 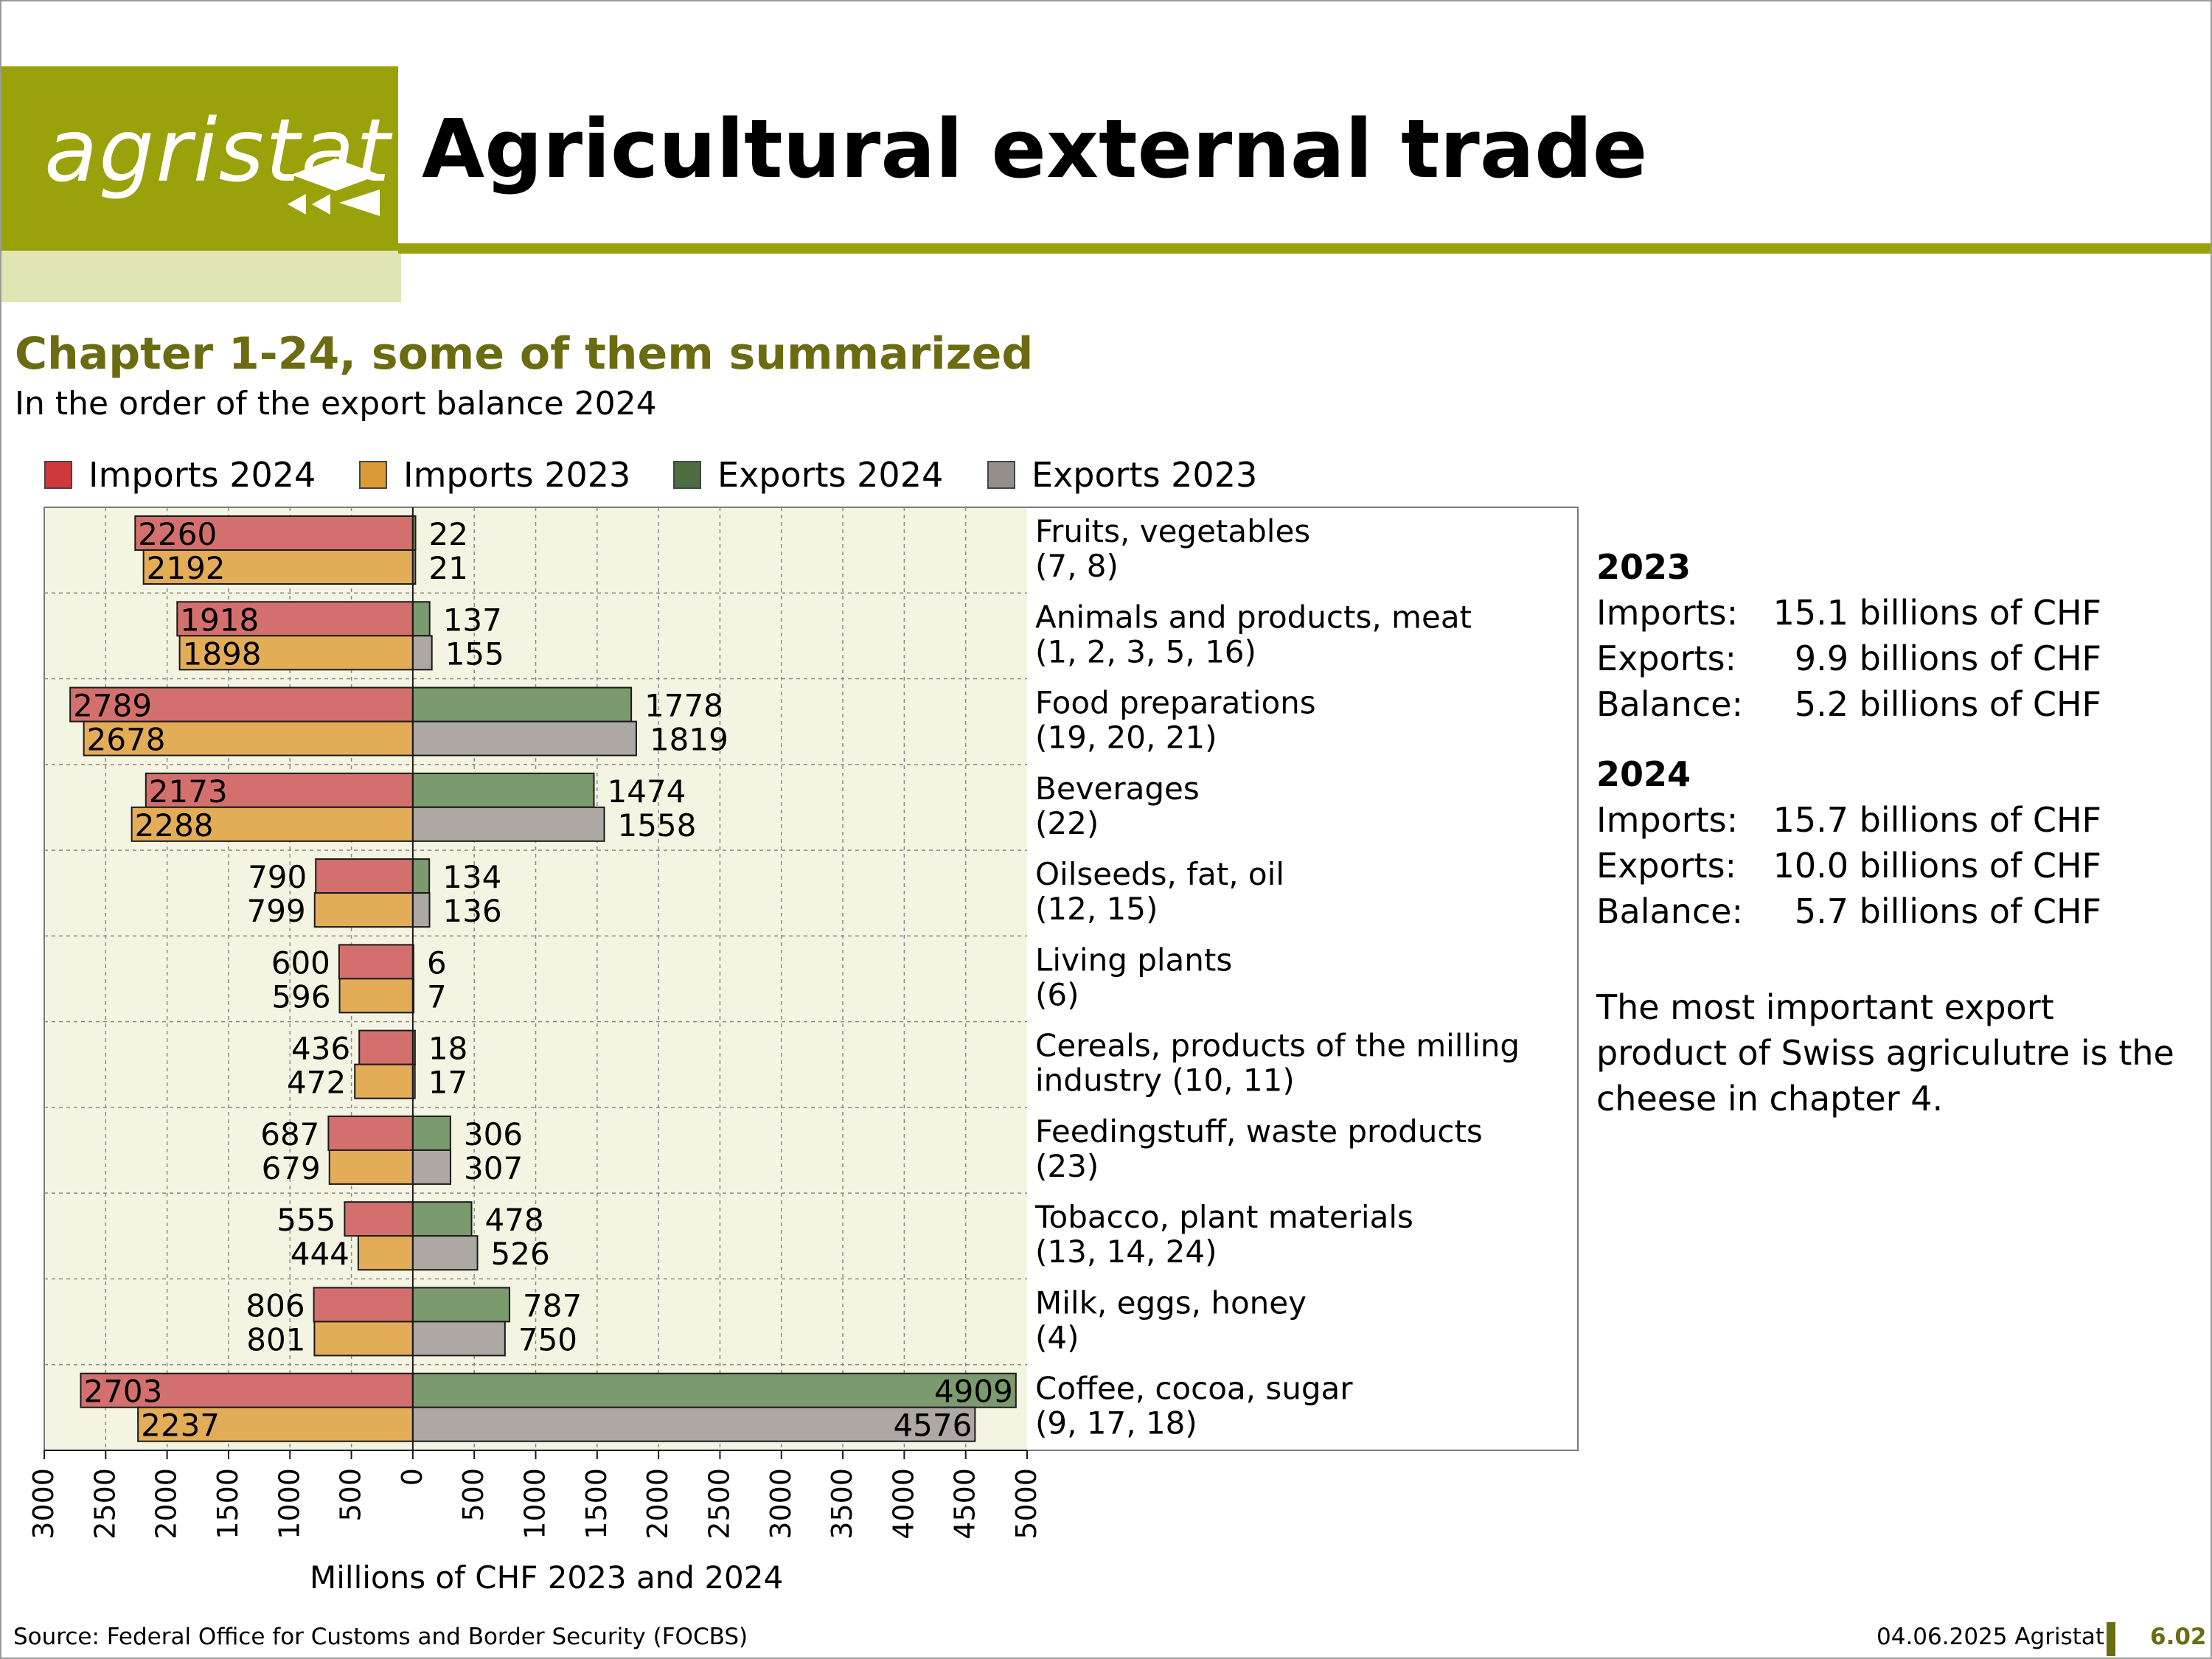 I want to click on data-label: 801, so click(x=275, y=1339).